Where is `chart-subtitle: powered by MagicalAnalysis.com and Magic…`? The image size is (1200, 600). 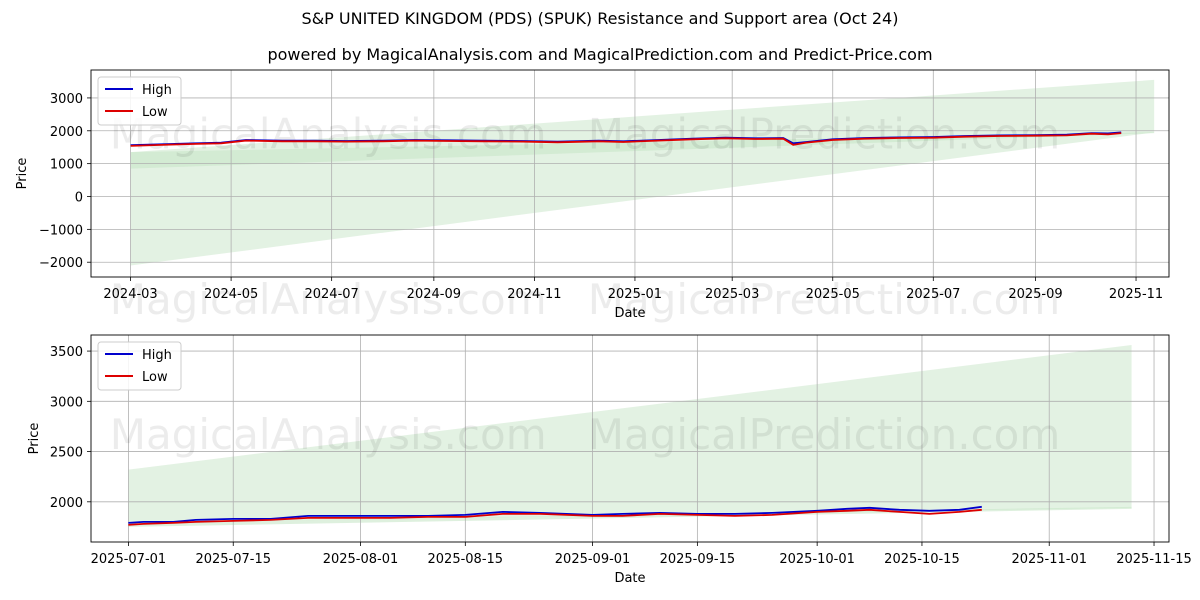
chart-subtitle: powered by MagicalAnalysis.com and Magic… is located at coordinates (600, 54).